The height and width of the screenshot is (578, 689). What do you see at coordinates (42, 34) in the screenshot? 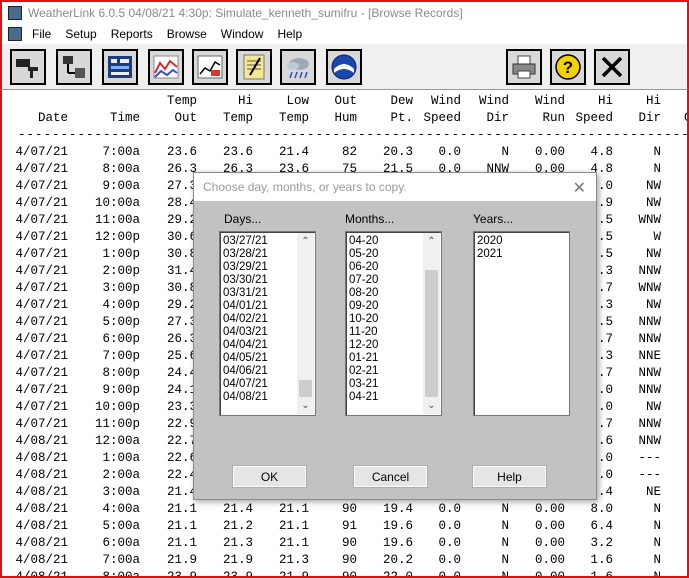
I see `menu-file: File` at bounding box center [42, 34].